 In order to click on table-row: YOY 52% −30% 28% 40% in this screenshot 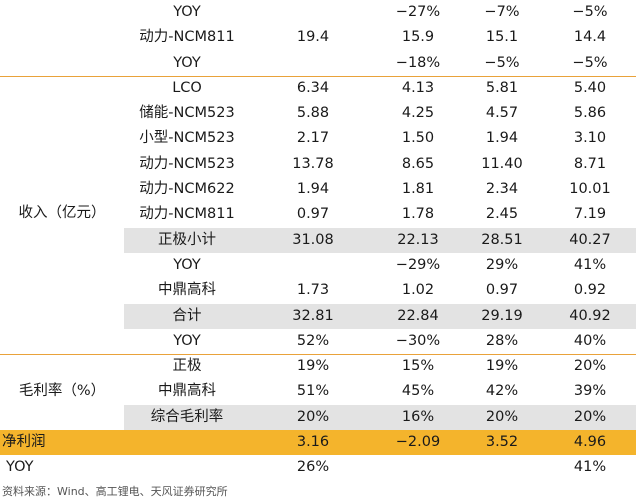, I will do `click(318, 341)`.